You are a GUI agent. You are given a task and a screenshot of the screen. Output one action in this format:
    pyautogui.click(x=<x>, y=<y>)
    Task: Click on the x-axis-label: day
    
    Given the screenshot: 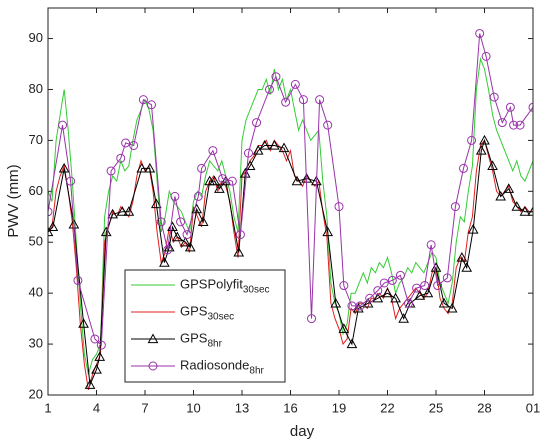 What is the action you would take?
    pyautogui.click(x=302, y=431)
    